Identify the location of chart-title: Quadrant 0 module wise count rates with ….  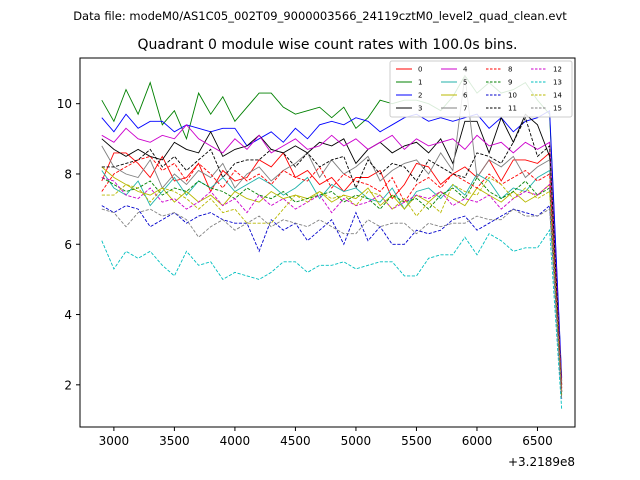
(328, 45).